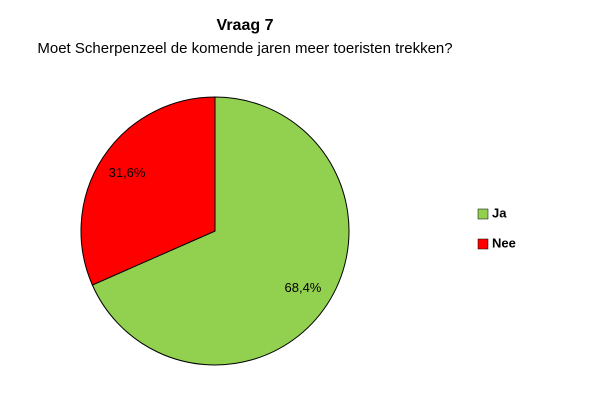 The width and height of the screenshot is (594, 400). Describe the element at coordinates (504, 242) in the screenshot. I see `legend-label: Nee` at that location.